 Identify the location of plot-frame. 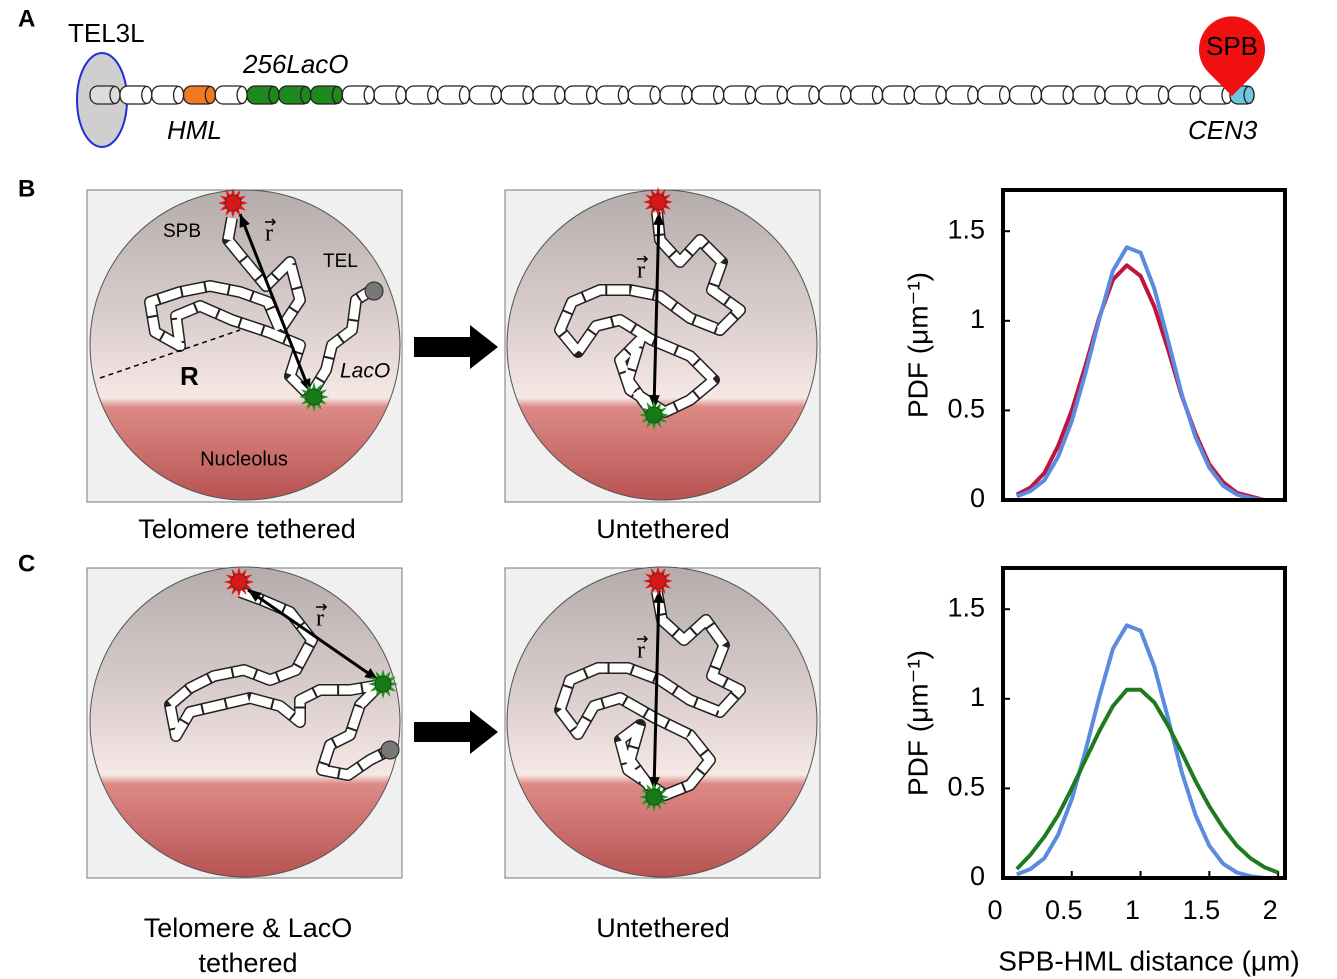
(1144, 345).